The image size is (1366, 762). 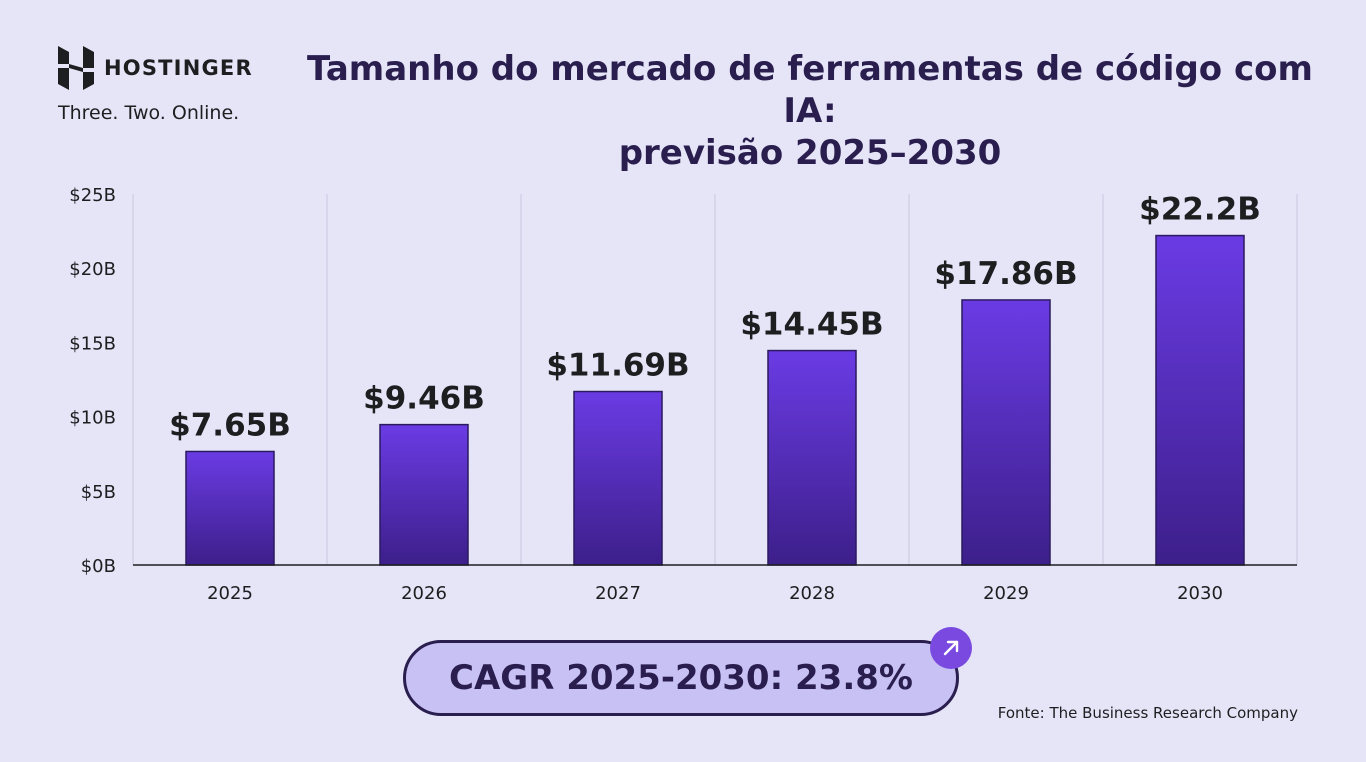 What do you see at coordinates (812, 457) in the screenshot?
I see `bar-2028` at bounding box center [812, 457].